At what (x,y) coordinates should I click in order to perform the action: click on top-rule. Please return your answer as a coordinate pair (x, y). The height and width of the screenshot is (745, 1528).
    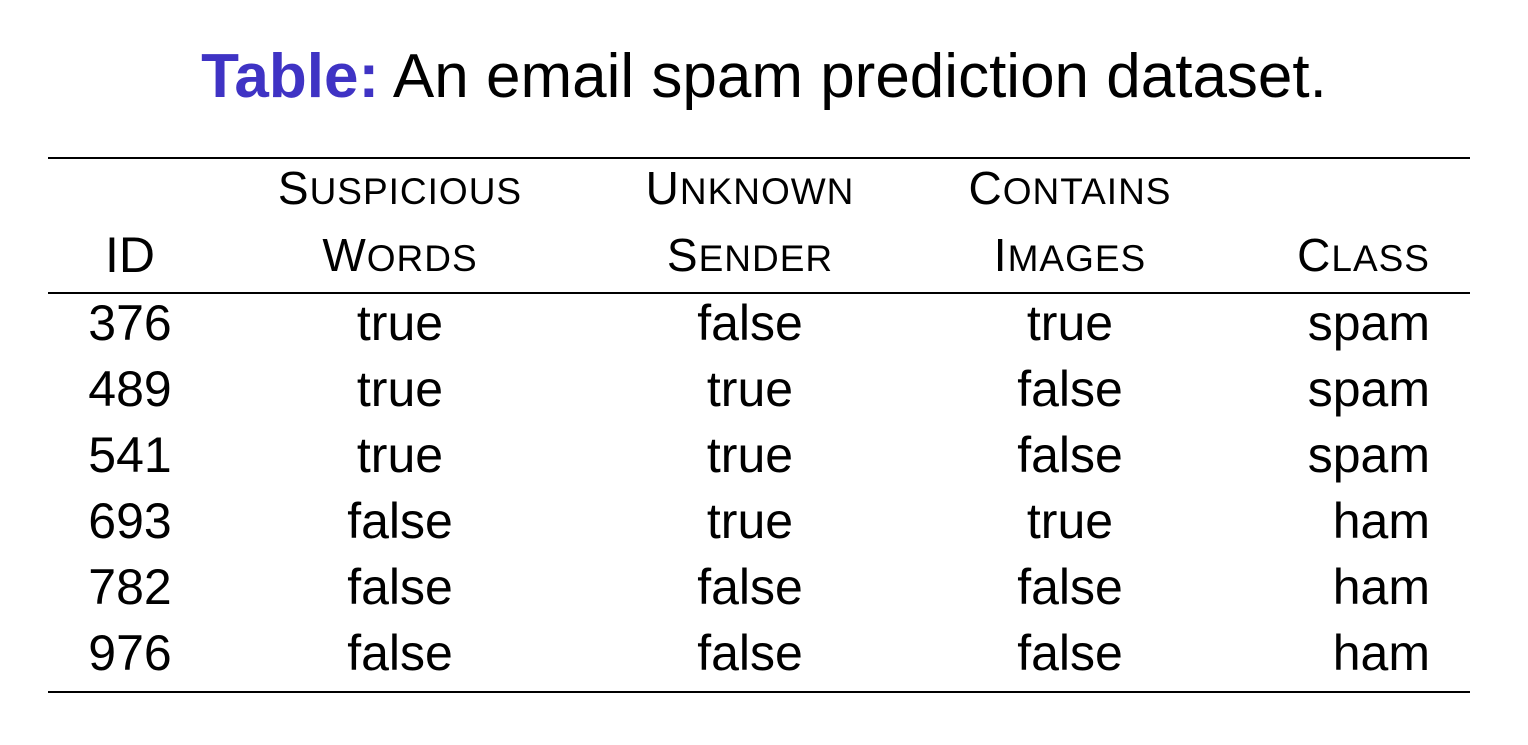
    Looking at the image, I should click on (759, 158).